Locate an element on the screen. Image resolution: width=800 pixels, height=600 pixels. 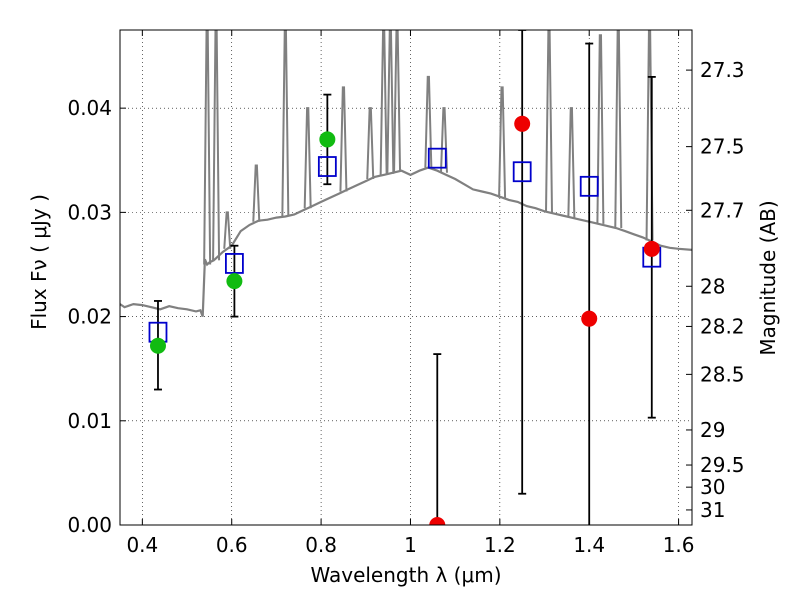
mag-tick-label: 30 is located at coordinates (712, 487).